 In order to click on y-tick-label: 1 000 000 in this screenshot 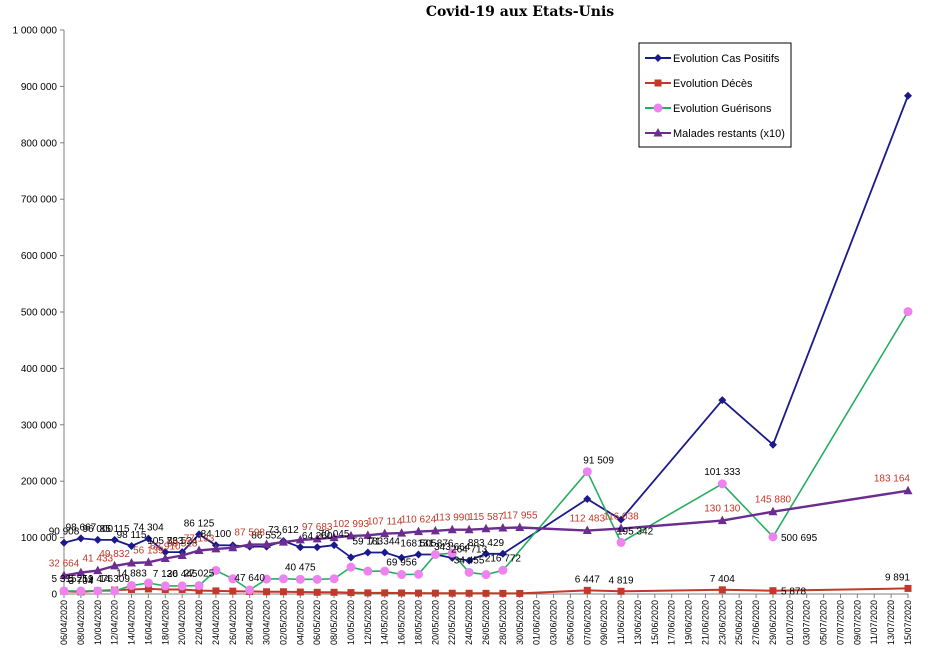, I will do `click(35, 31)`.